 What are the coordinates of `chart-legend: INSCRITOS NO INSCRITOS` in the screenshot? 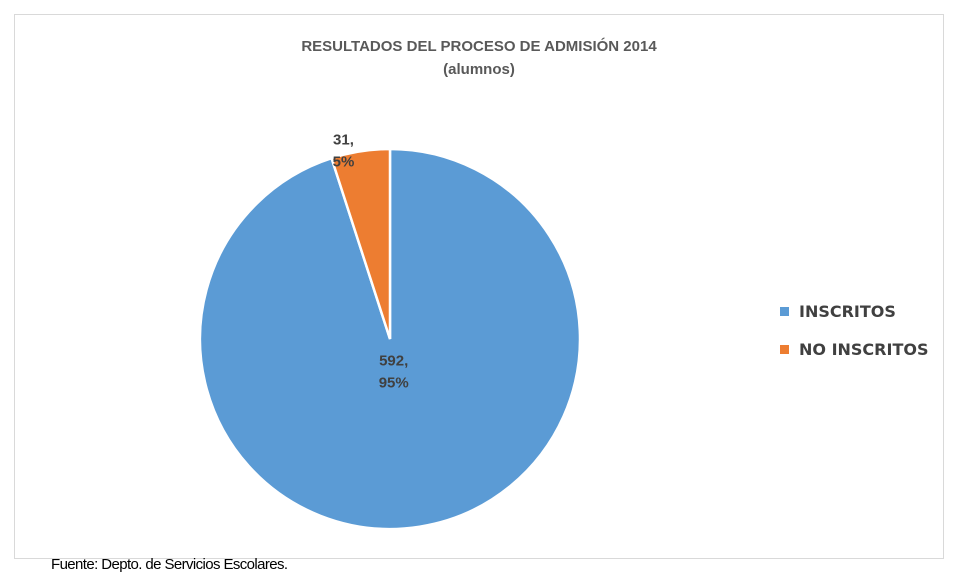 It's located at (854, 338).